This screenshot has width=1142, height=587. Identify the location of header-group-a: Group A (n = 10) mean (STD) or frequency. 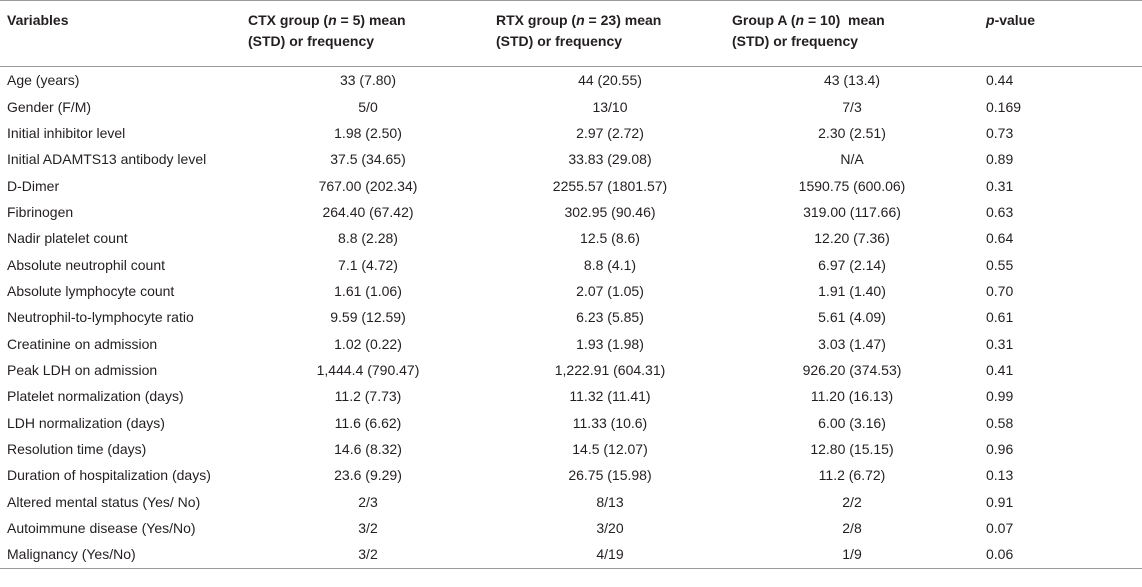
(808, 30).